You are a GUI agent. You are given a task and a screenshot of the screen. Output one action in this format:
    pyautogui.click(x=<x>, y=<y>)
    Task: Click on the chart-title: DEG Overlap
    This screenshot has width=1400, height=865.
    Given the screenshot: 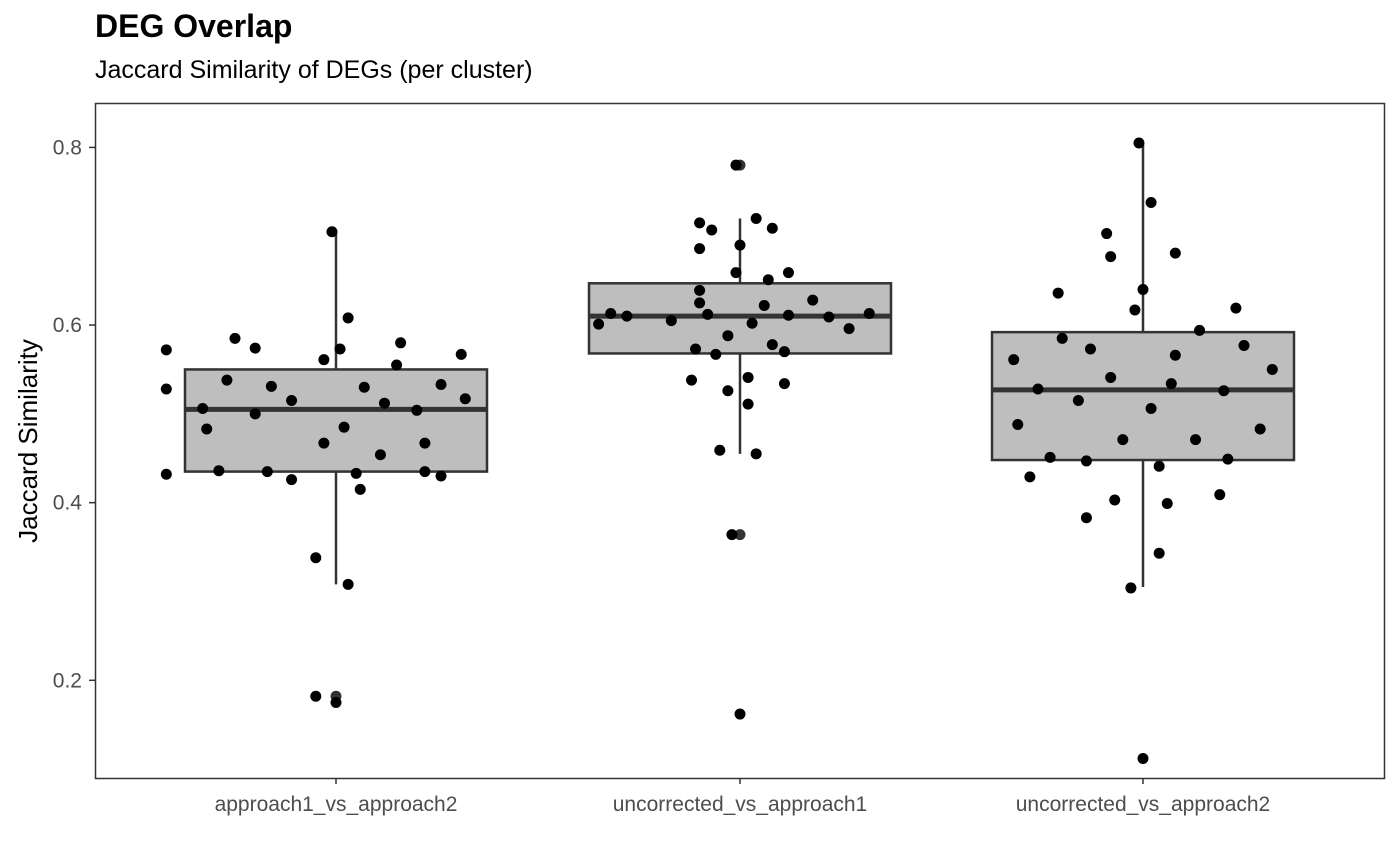 What is the action you would take?
    pyautogui.click(x=194, y=26)
    